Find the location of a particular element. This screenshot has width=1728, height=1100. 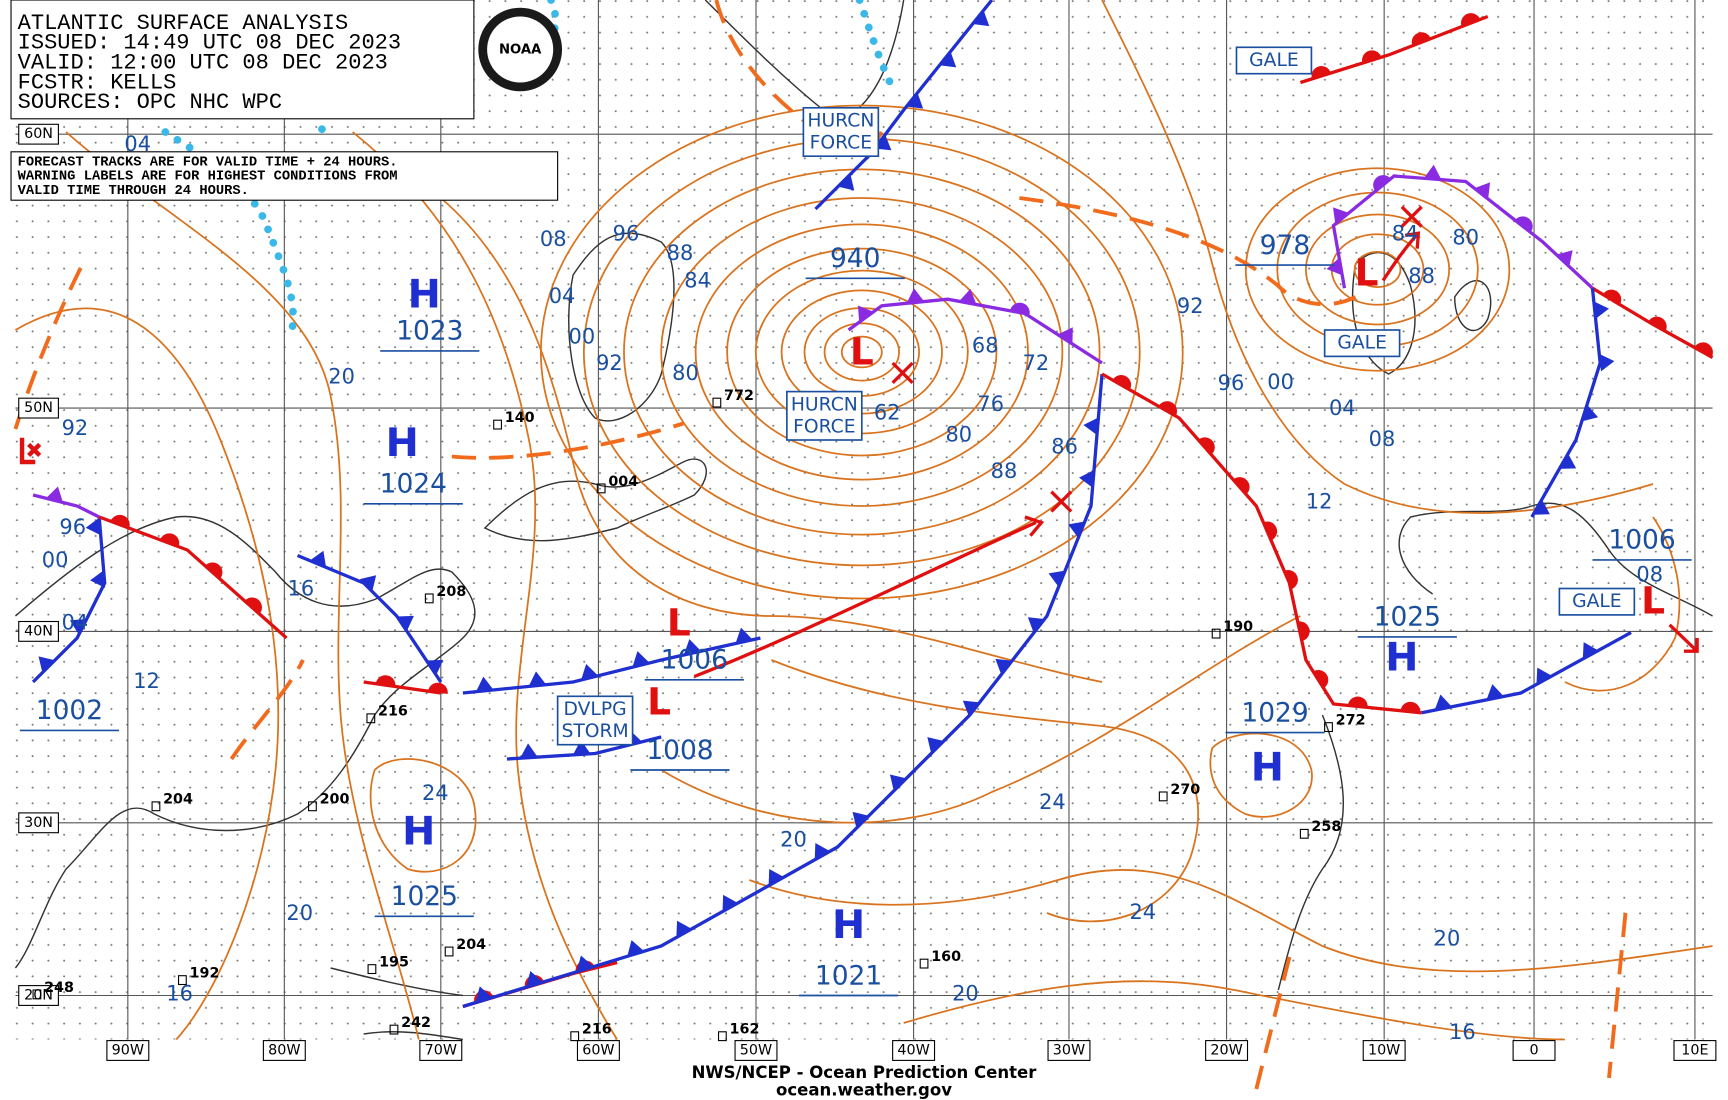

lat-label: 60N is located at coordinates (38, 134).